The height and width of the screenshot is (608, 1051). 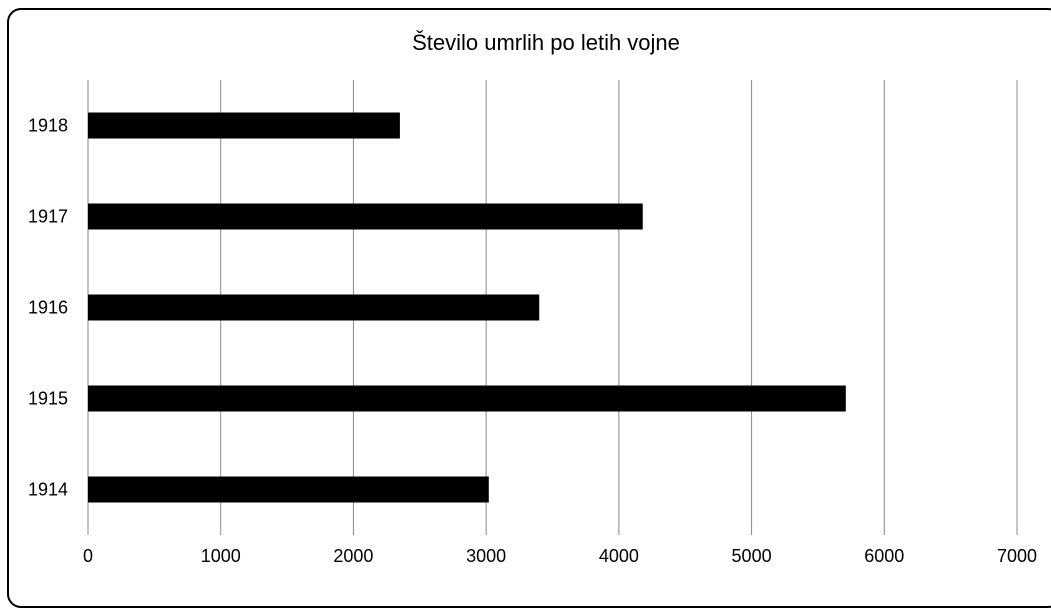 What do you see at coordinates (619, 556) in the screenshot?
I see `x-tick-label: 4000` at bounding box center [619, 556].